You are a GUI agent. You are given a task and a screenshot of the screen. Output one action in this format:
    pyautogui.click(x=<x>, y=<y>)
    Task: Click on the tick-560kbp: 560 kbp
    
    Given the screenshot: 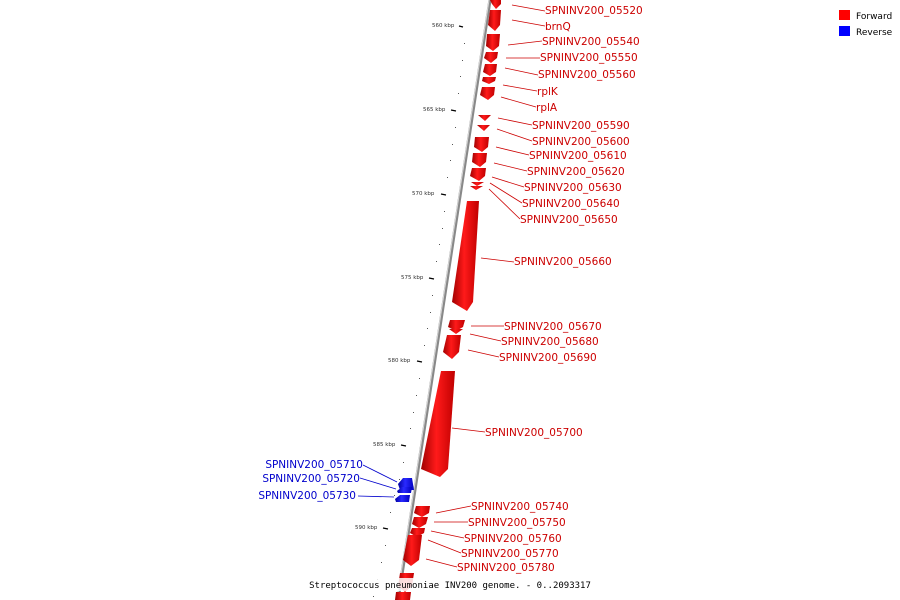 What is the action you would take?
    pyautogui.click(x=448, y=26)
    